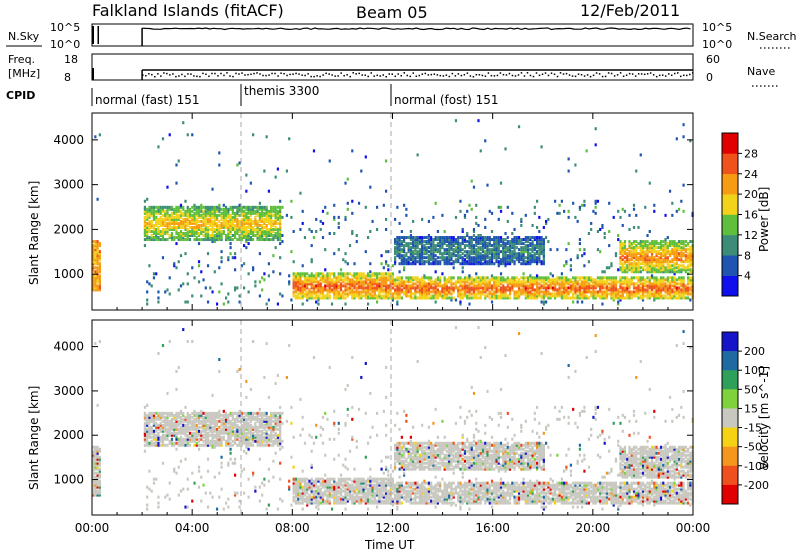  What do you see at coordinates (68, 185) in the screenshot?
I see `y-tick-label: 3000` at bounding box center [68, 185].